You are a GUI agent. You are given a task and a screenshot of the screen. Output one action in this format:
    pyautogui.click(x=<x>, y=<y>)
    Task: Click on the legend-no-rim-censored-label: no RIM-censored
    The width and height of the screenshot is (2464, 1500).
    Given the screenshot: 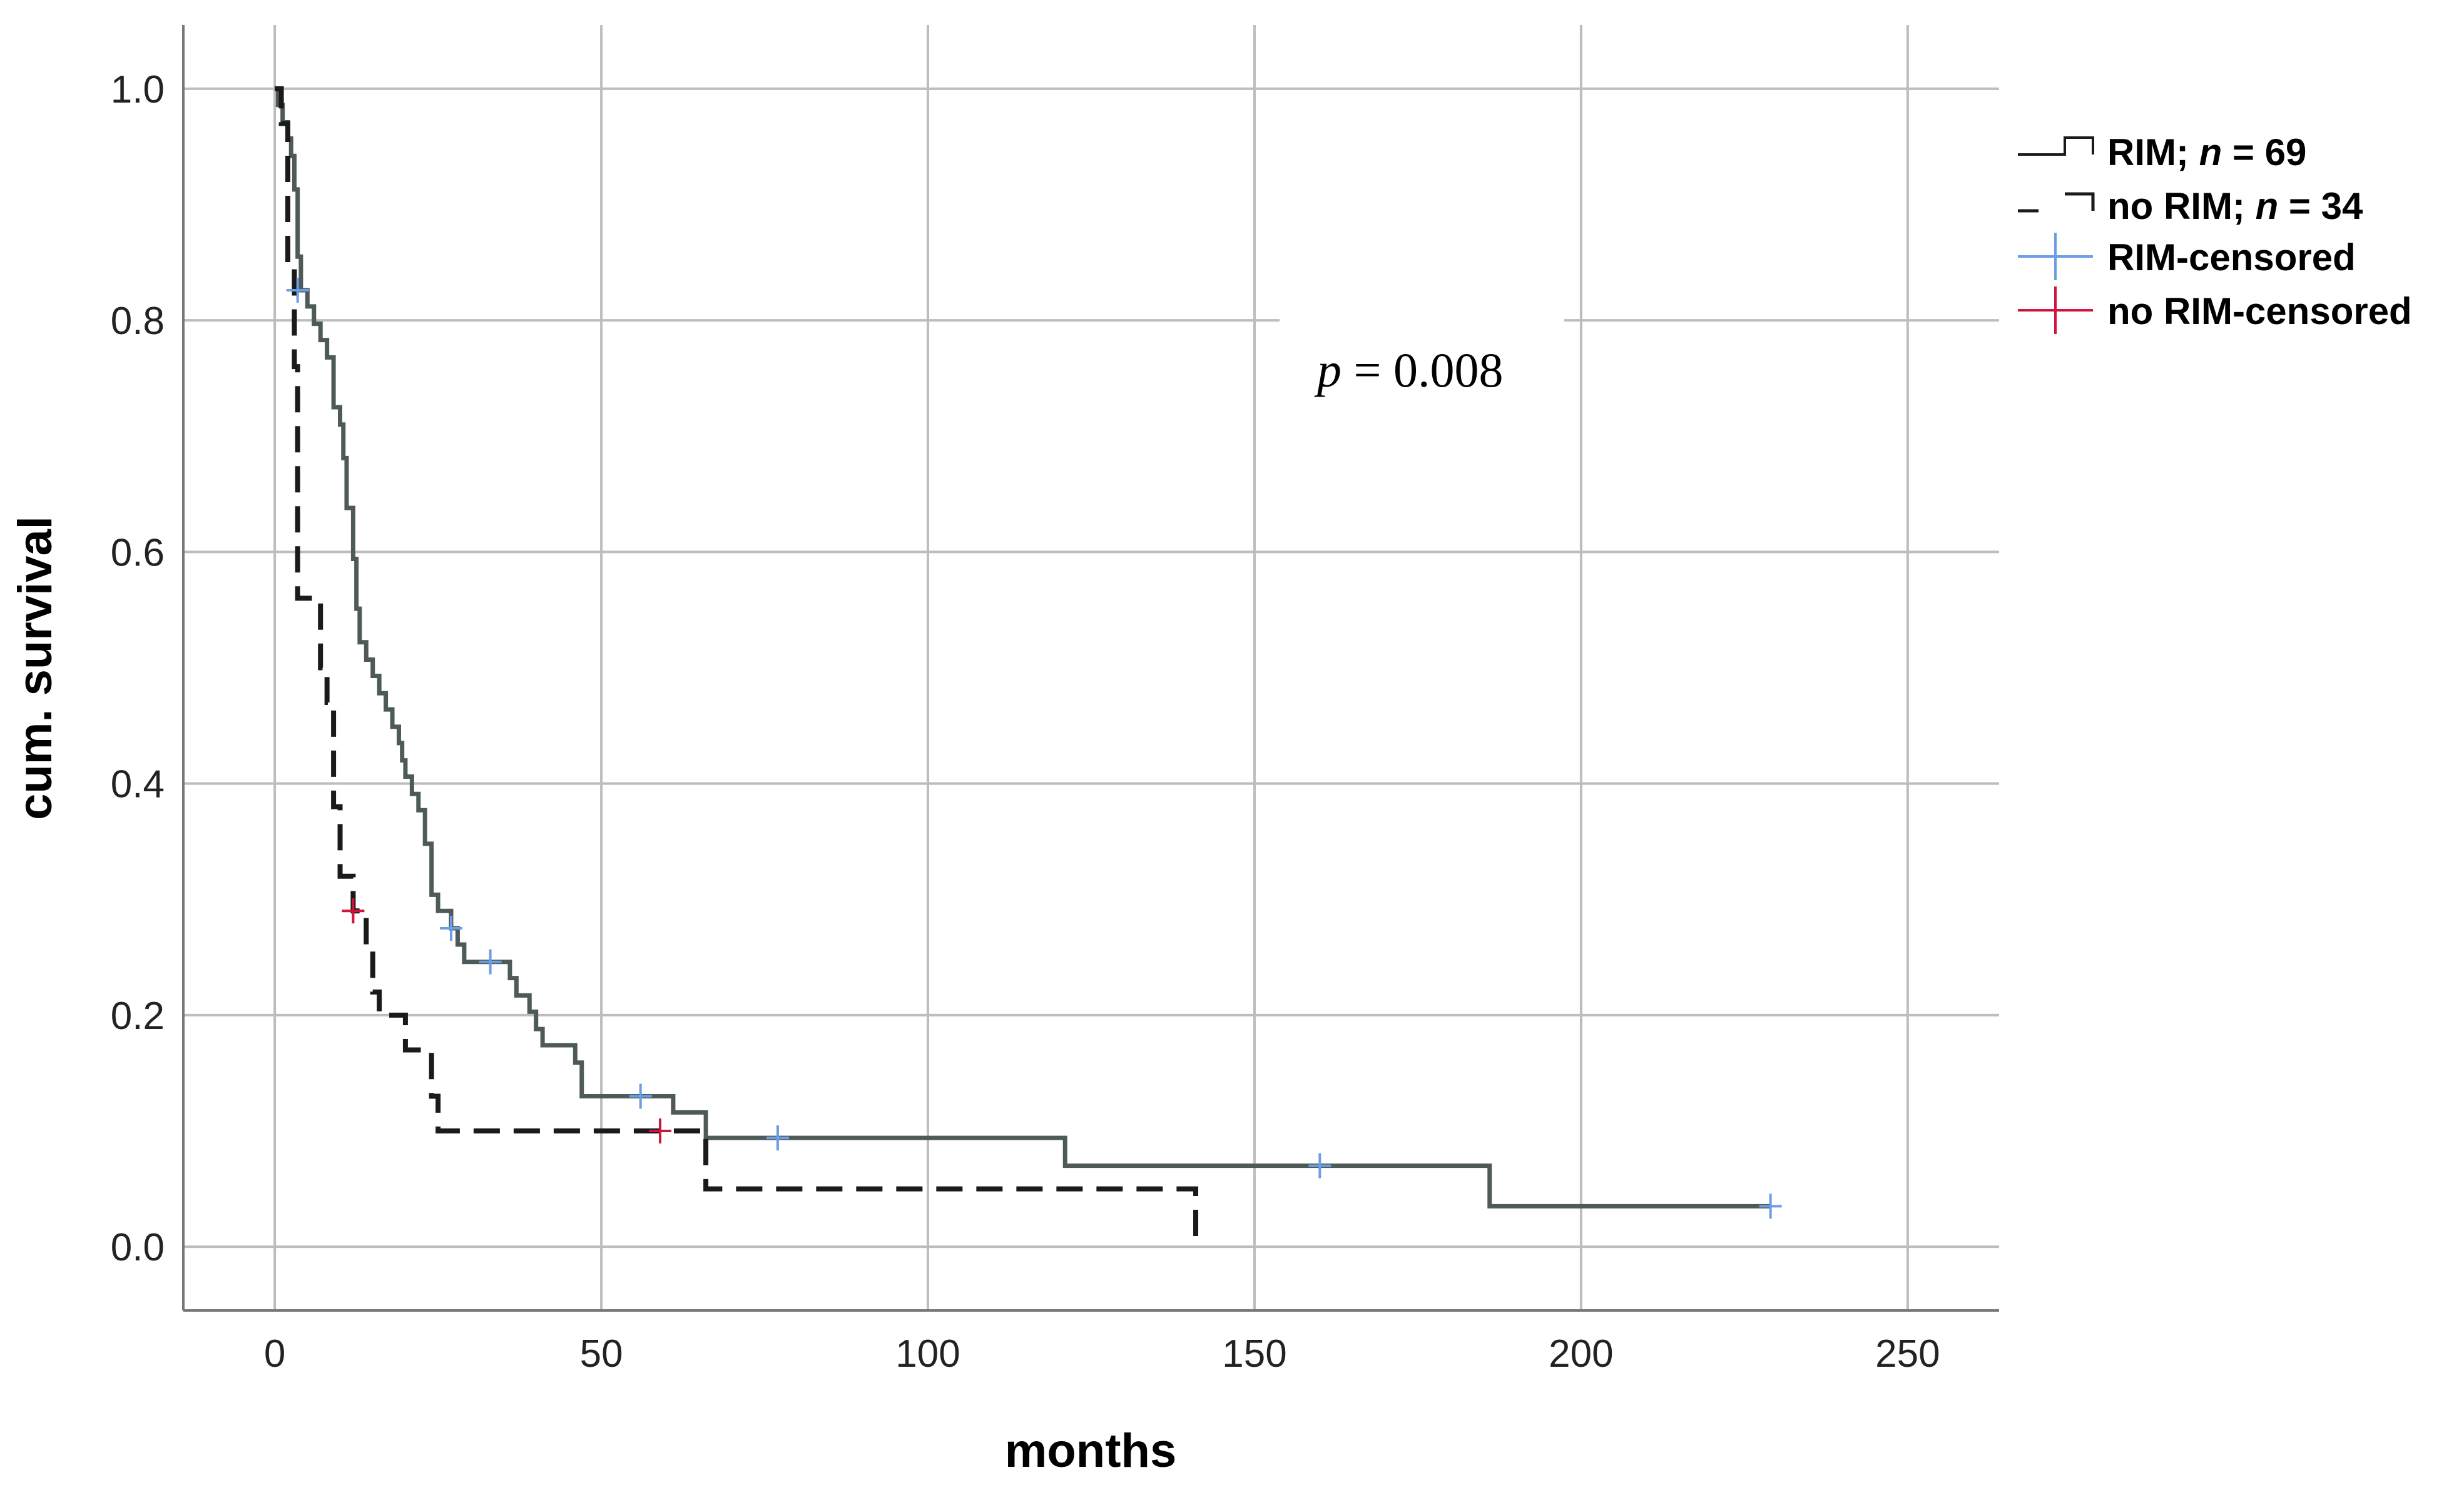 What is the action you would take?
    pyautogui.click(x=2259, y=311)
    